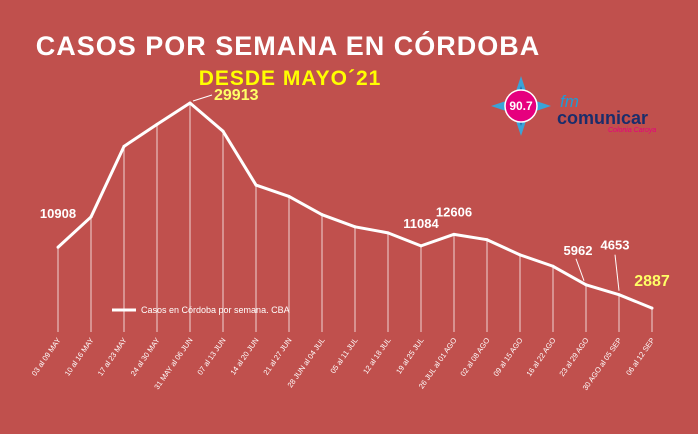 The width and height of the screenshot is (698, 434). What do you see at coordinates (58, 213) in the screenshot?
I see `data-label-0: 10908` at bounding box center [58, 213].